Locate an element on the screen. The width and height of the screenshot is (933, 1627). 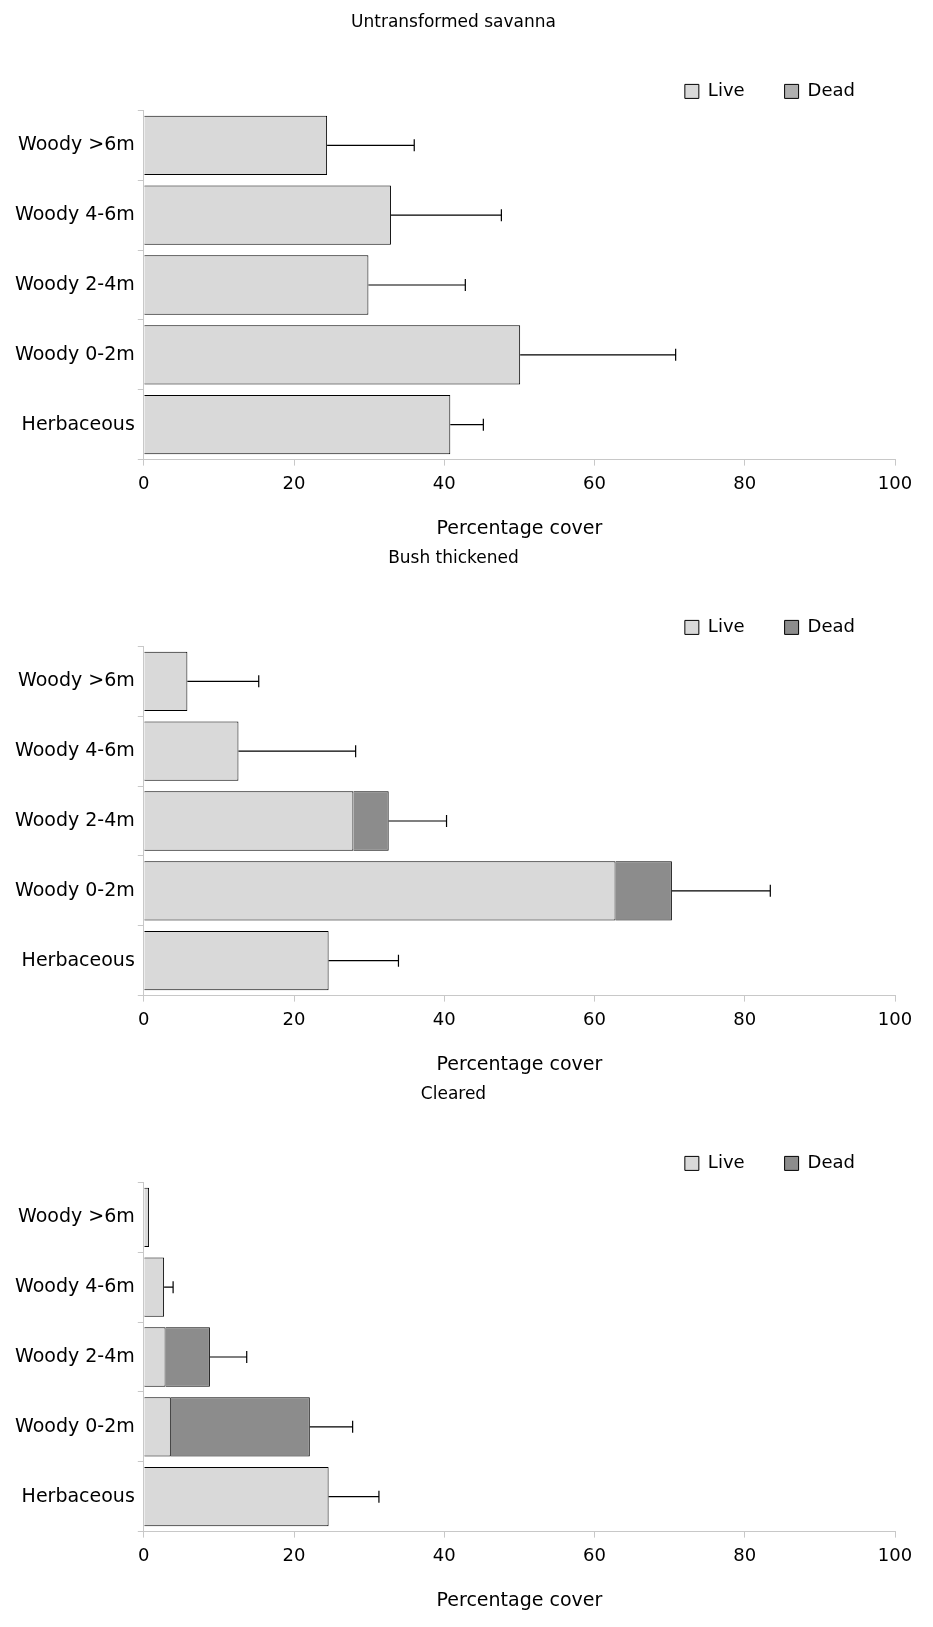
chart-title: Bush thickened is located at coordinates (453, 556).